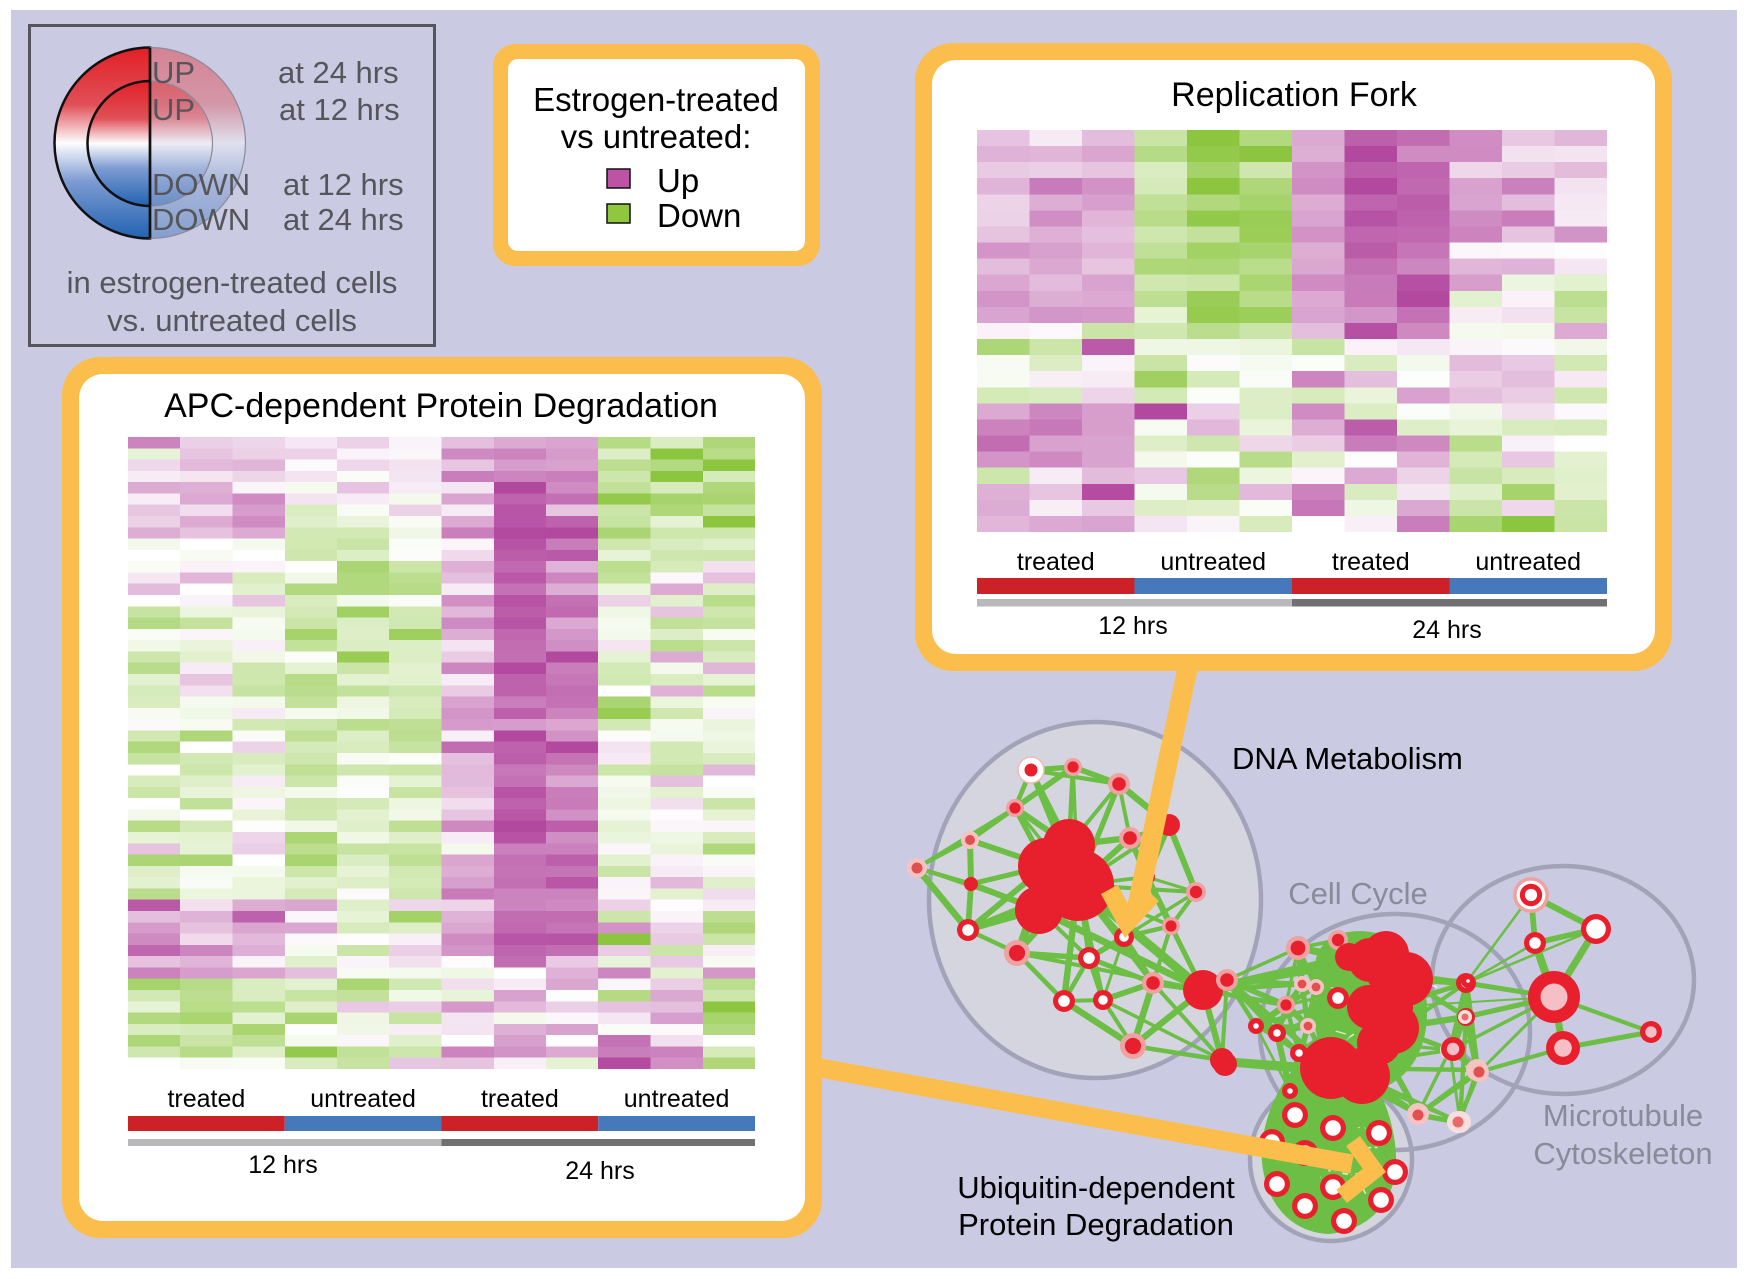 Image resolution: width=1750 pixels, height=1279 pixels. Describe the element at coordinates (1623, 1115) in the screenshot. I see `svg-text: Microtubule` at that location.